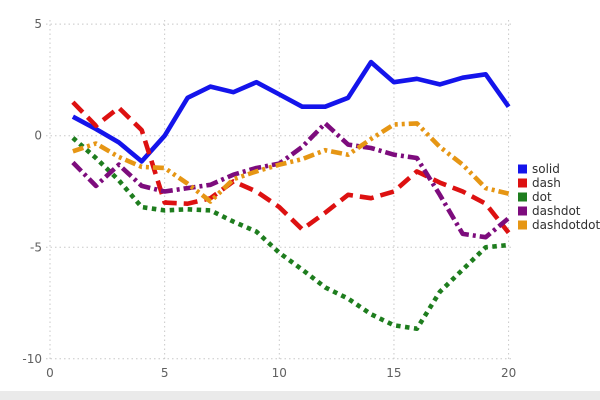 The image size is (600, 400). What do you see at coordinates (522, 225) in the screenshot?
I see `legend-swatch-dashdotdot` at bounding box center [522, 225].